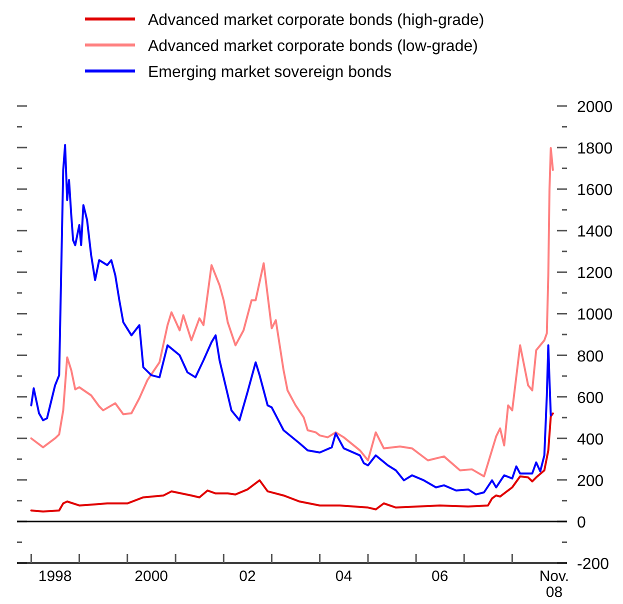 Image resolution: width=623 pixels, height=604 pixels. What do you see at coordinates (595, 107) in the screenshot?
I see `y-tick-label: 2000` at bounding box center [595, 107].